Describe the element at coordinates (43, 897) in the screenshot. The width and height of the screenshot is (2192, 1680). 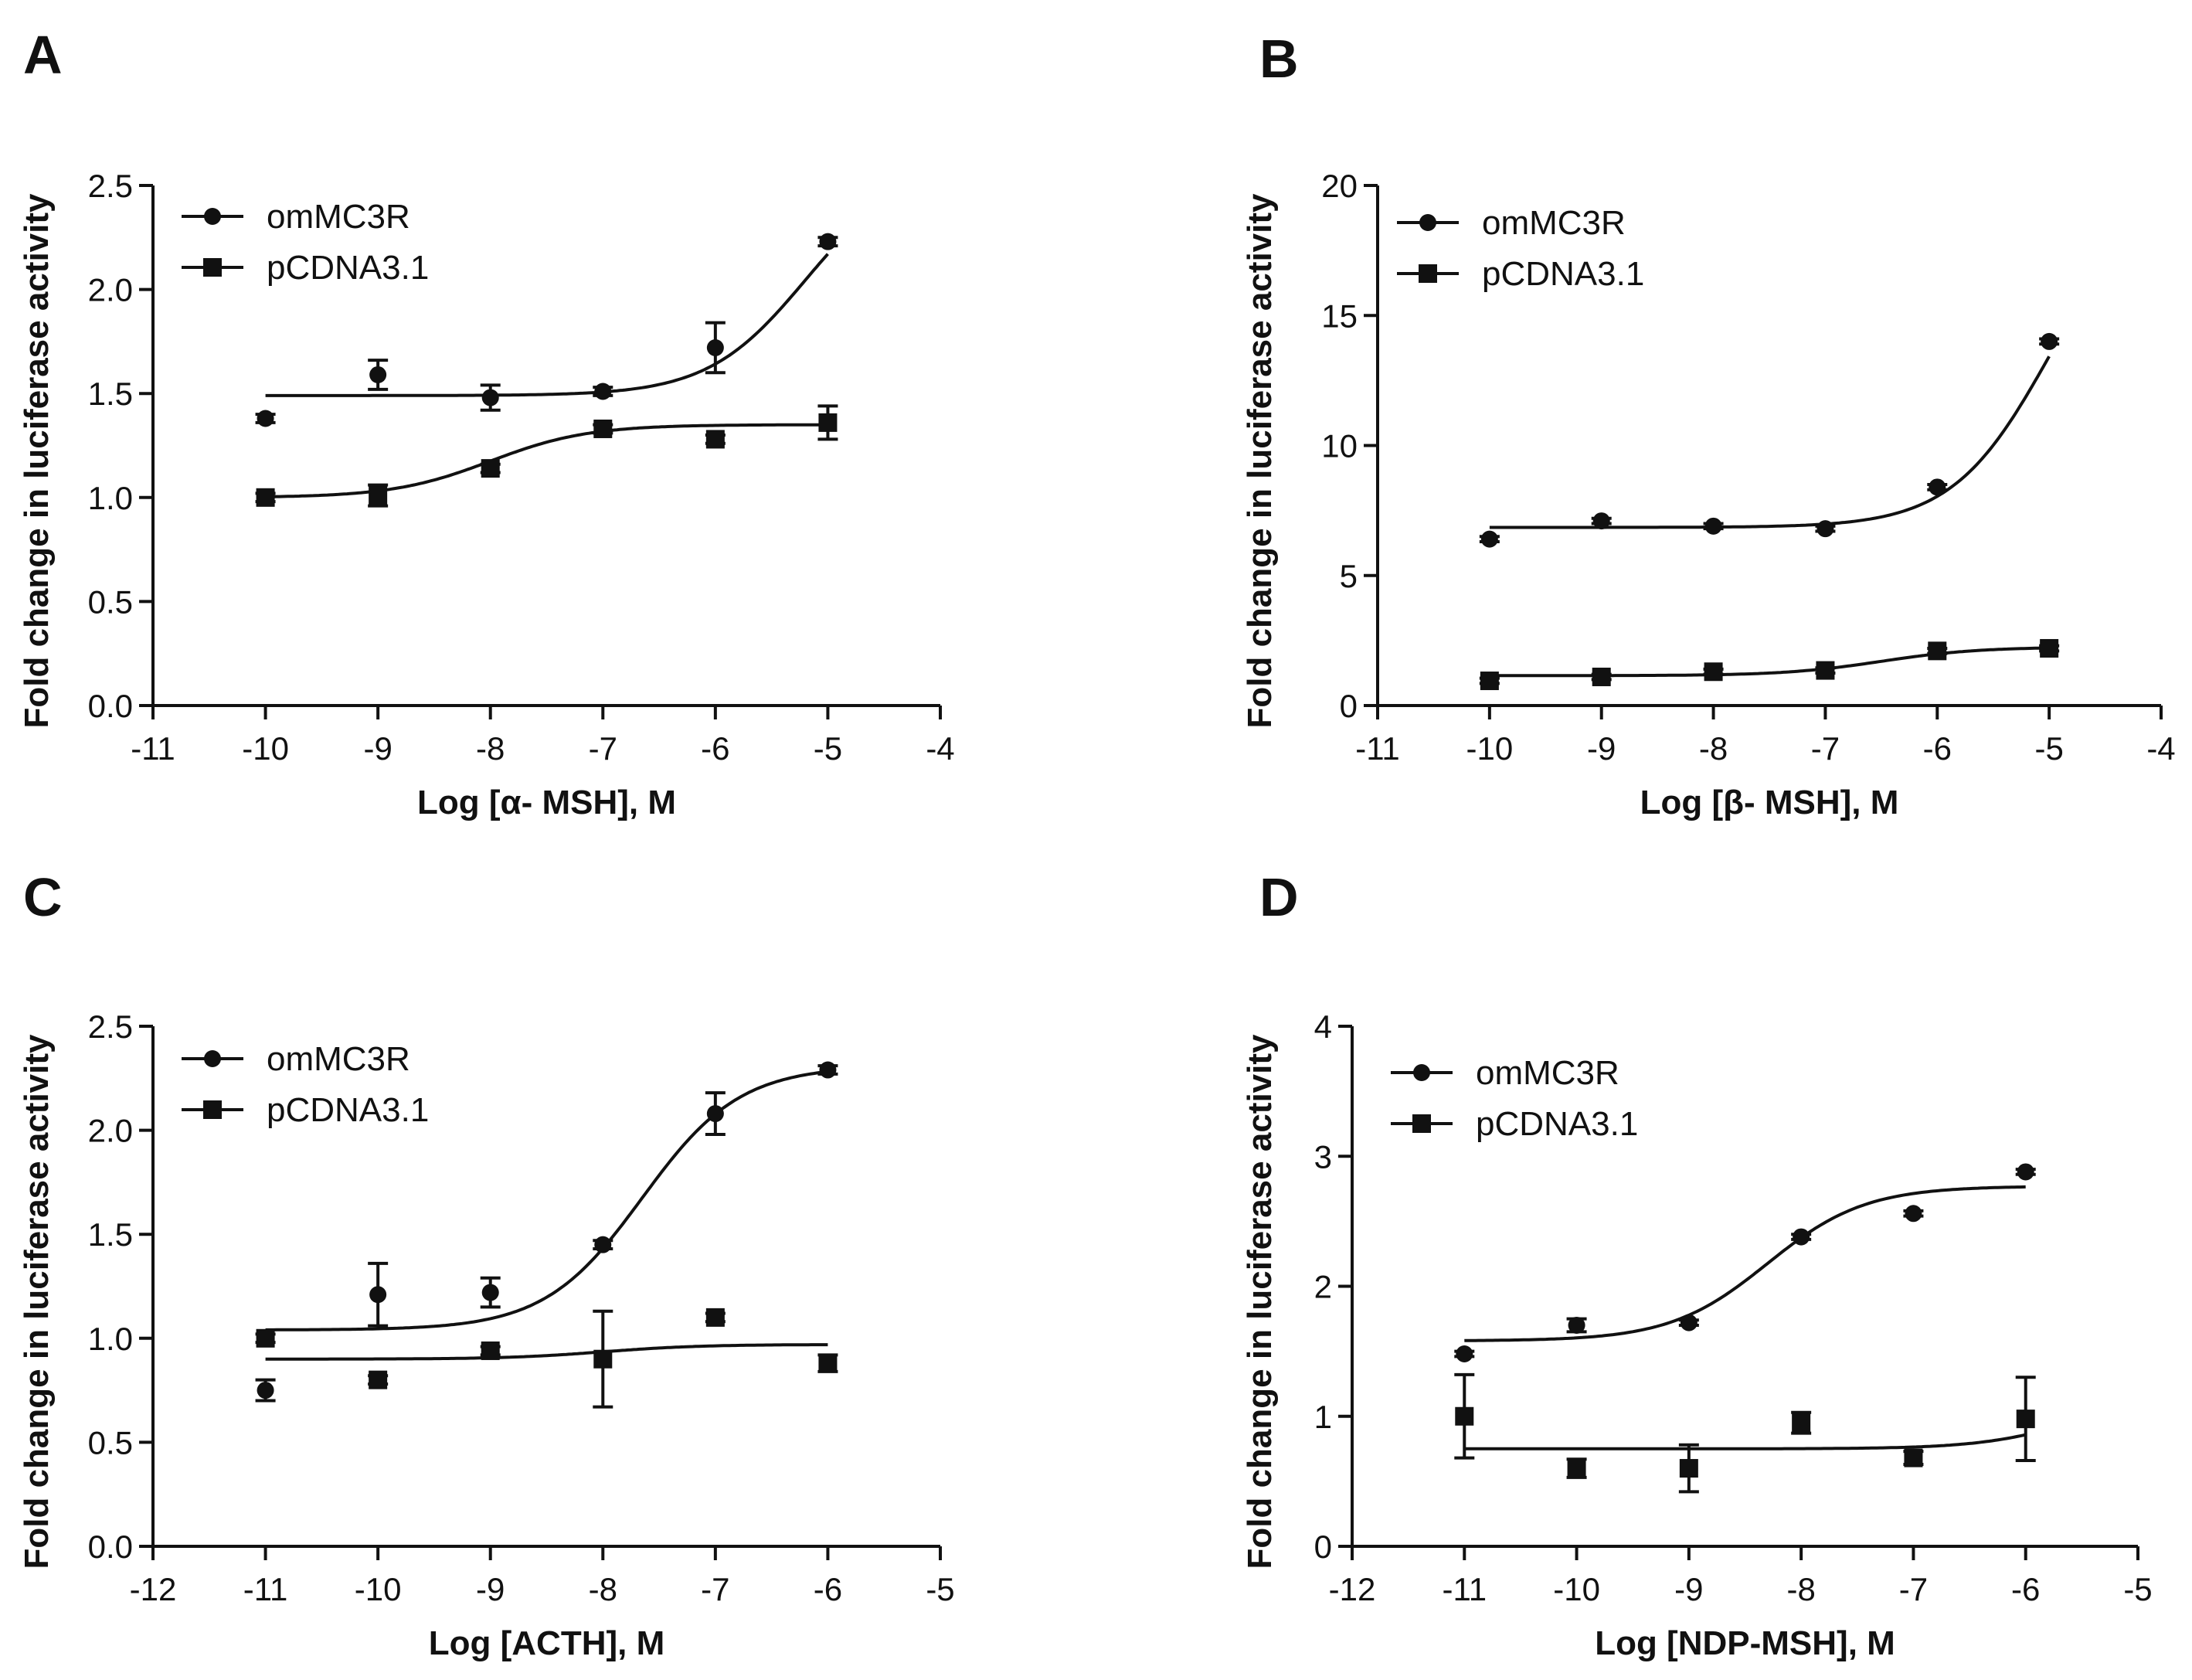
I see `panel-label: C` at that location.